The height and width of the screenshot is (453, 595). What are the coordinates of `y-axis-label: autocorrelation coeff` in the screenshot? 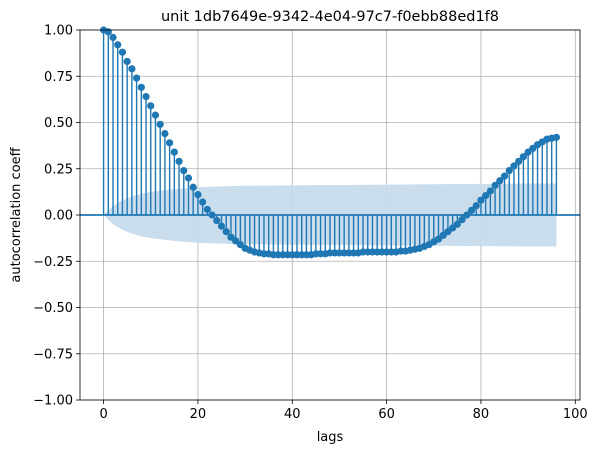 It's located at (16, 214).